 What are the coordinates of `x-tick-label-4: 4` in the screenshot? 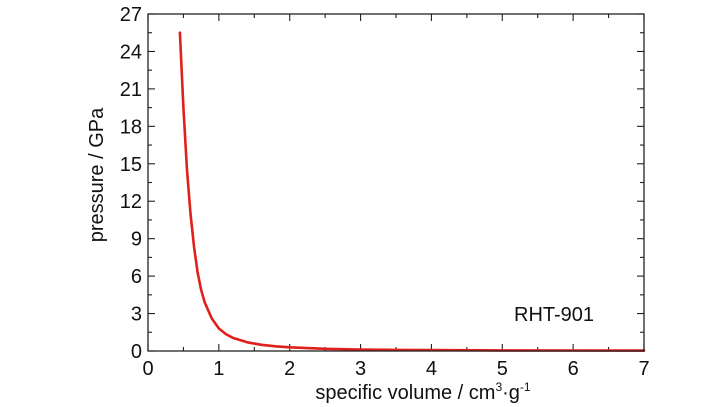 It's located at (431, 369).